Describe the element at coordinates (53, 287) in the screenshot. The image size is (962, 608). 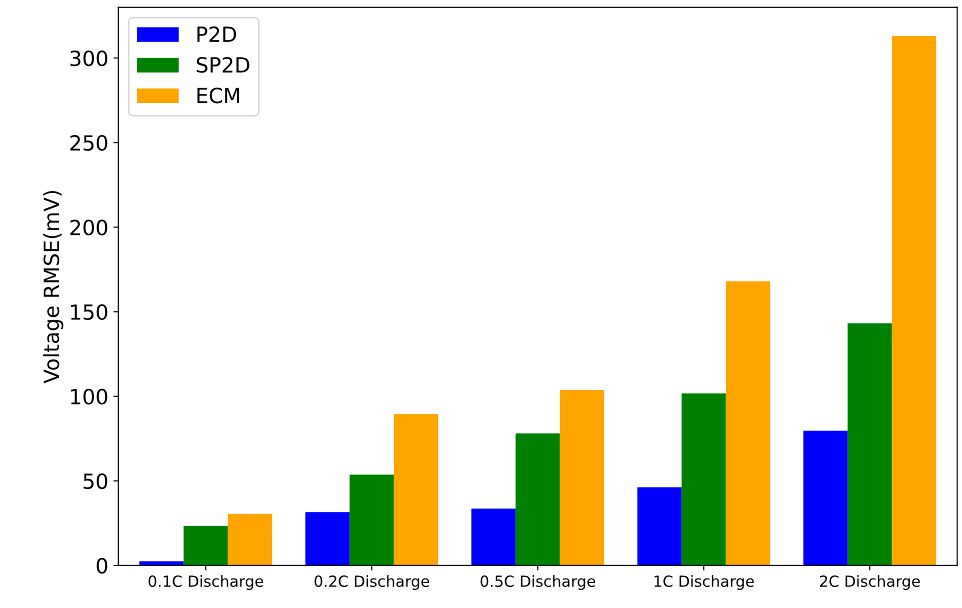
I see `y-axis-title: Voltage RMSE(mV)` at that location.